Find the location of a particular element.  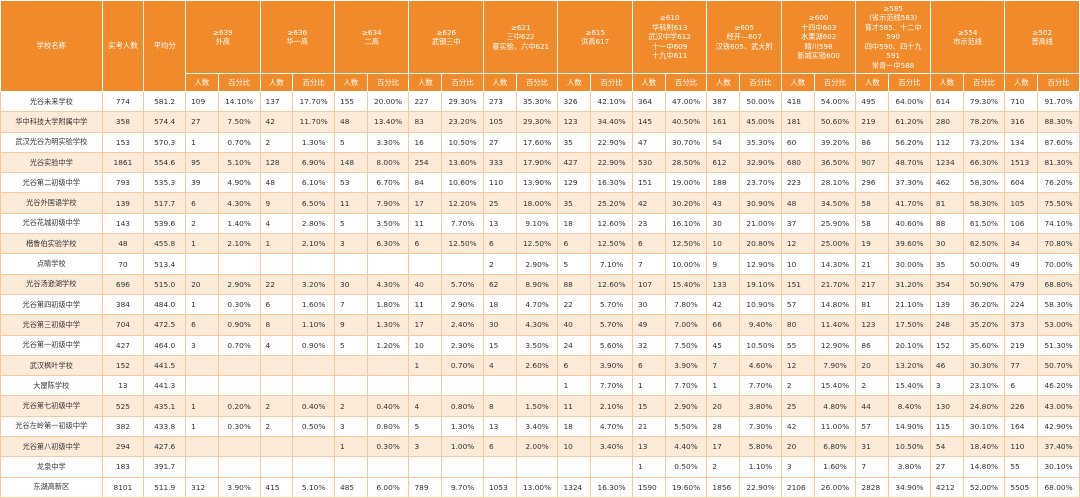

percent-cell: 52.00% is located at coordinates (984, 487).